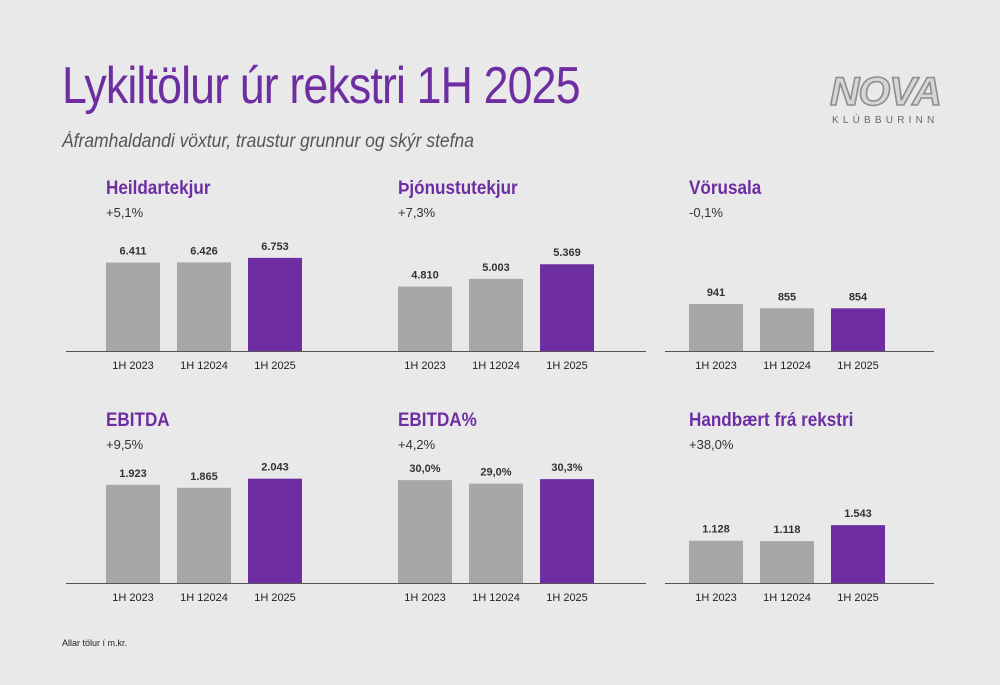 Image resolution: width=1000 pixels, height=685 pixels. I want to click on data-label: 855, so click(787, 297).